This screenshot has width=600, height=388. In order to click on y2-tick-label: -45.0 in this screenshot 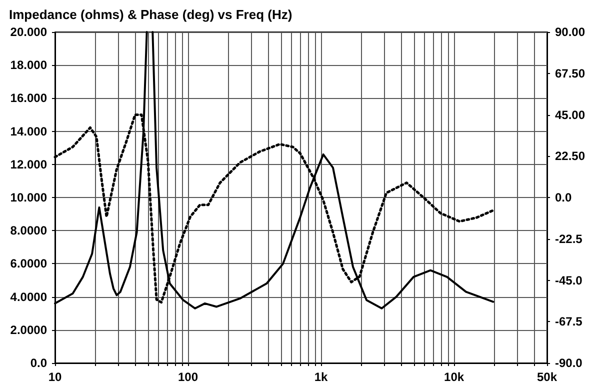, I will do `click(569, 280)`.